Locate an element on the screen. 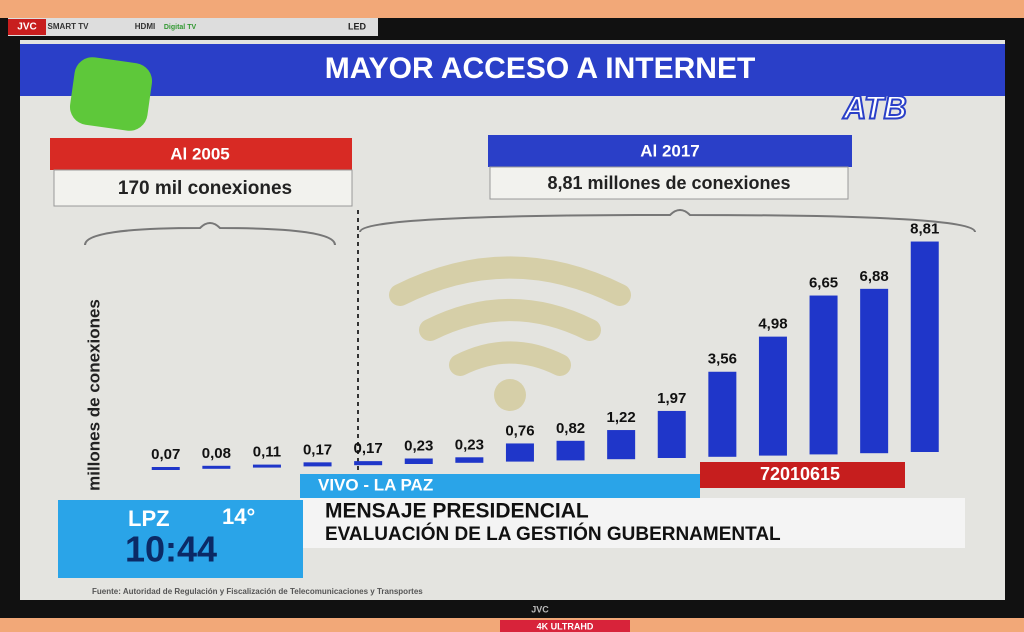  value-label: 8,81 is located at coordinates (924, 229).